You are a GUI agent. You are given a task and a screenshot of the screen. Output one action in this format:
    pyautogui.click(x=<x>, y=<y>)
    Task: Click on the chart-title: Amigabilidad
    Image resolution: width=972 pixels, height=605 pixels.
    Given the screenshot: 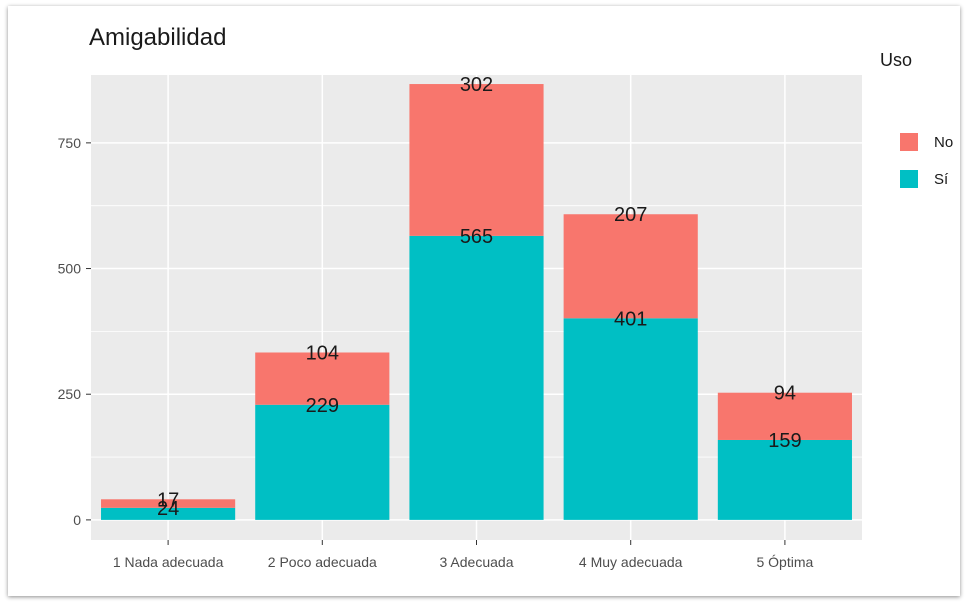 What is the action you would take?
    pyautogui.click(x=158, y=37)
    